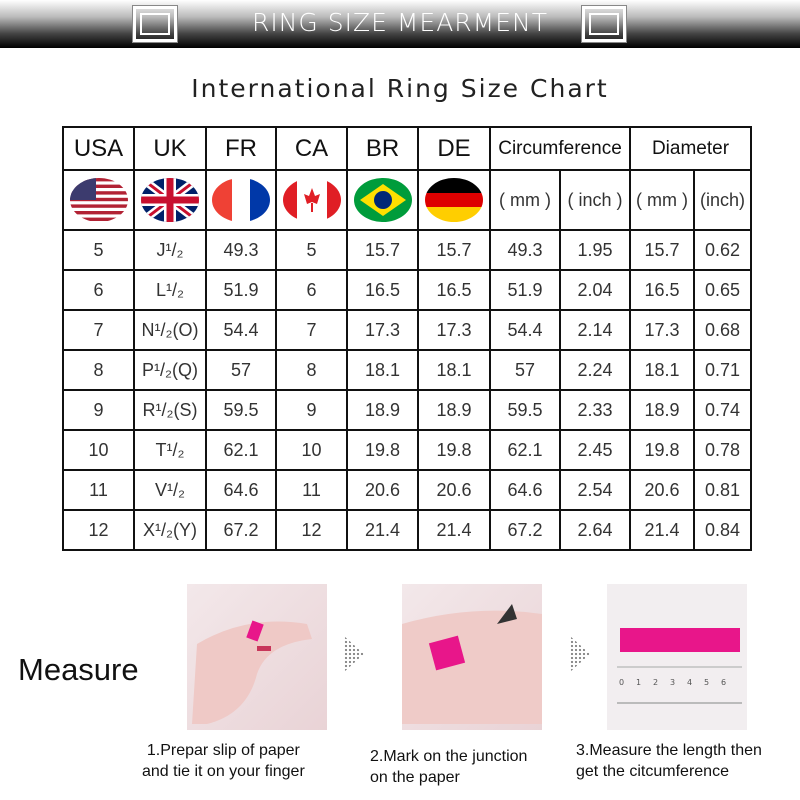 This screenshot has width=800, height=800. What do you see at coordinates (170, 200) in the screenshot?
I see `uk-flag-icon` at bounding box center [170, 200].